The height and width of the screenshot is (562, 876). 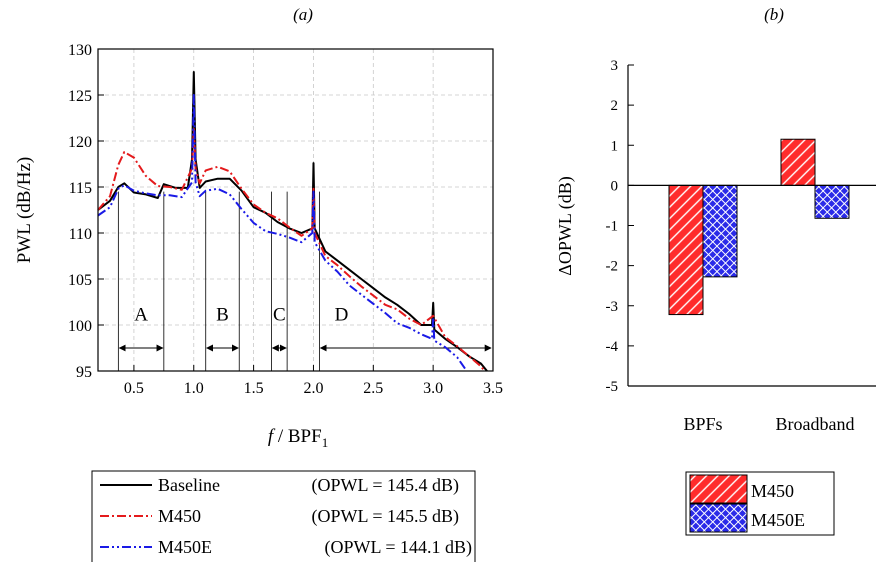 What do you see at coordinates (279, 314) in the screenshot?
I see `region-c-label: C` at bounding box center [279, 314].